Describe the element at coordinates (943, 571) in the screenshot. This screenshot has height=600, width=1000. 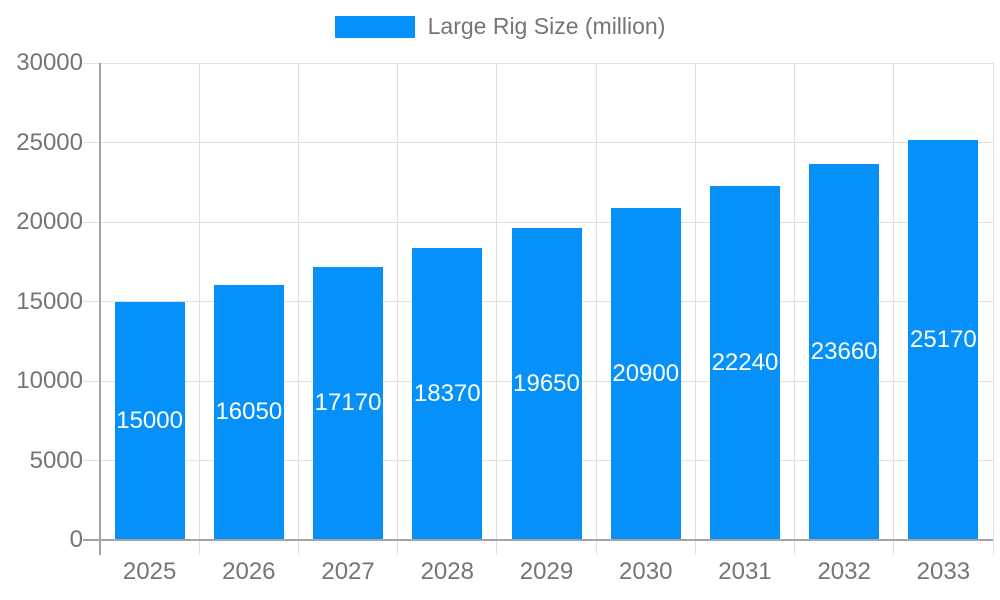
I see `x-axis-label: 2033` at that location.